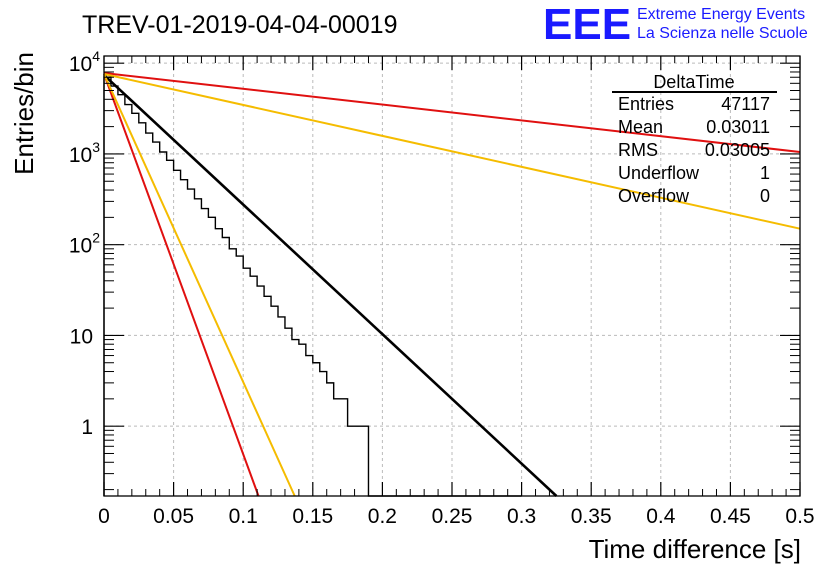 This screenshot has height=572, width=836. Describe the element at coordinates (521, 516) in the screenshot. I see `x-tick-label: 0.3` at that location.